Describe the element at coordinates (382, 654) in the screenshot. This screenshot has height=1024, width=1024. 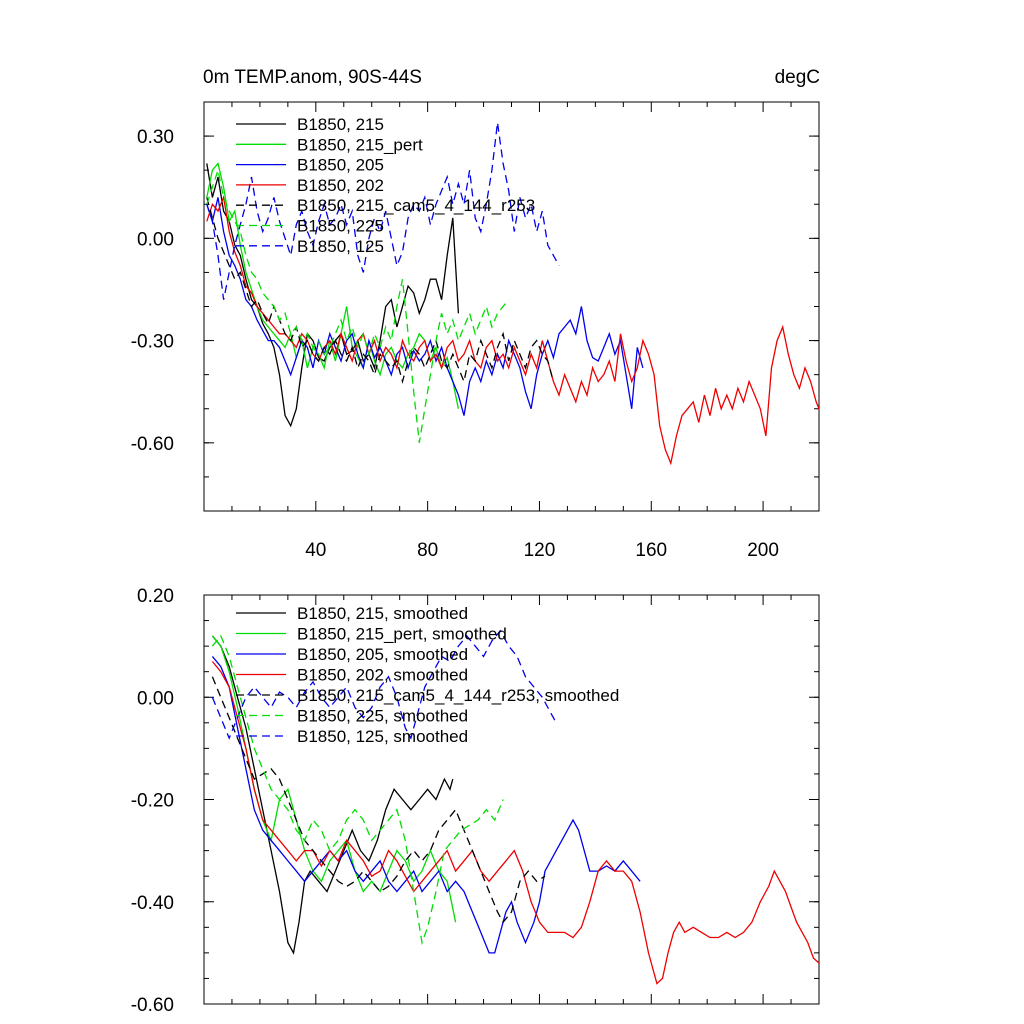
I see `legend-label-b1850-205-smoothed: B1850, 205, smoothed` at that location.